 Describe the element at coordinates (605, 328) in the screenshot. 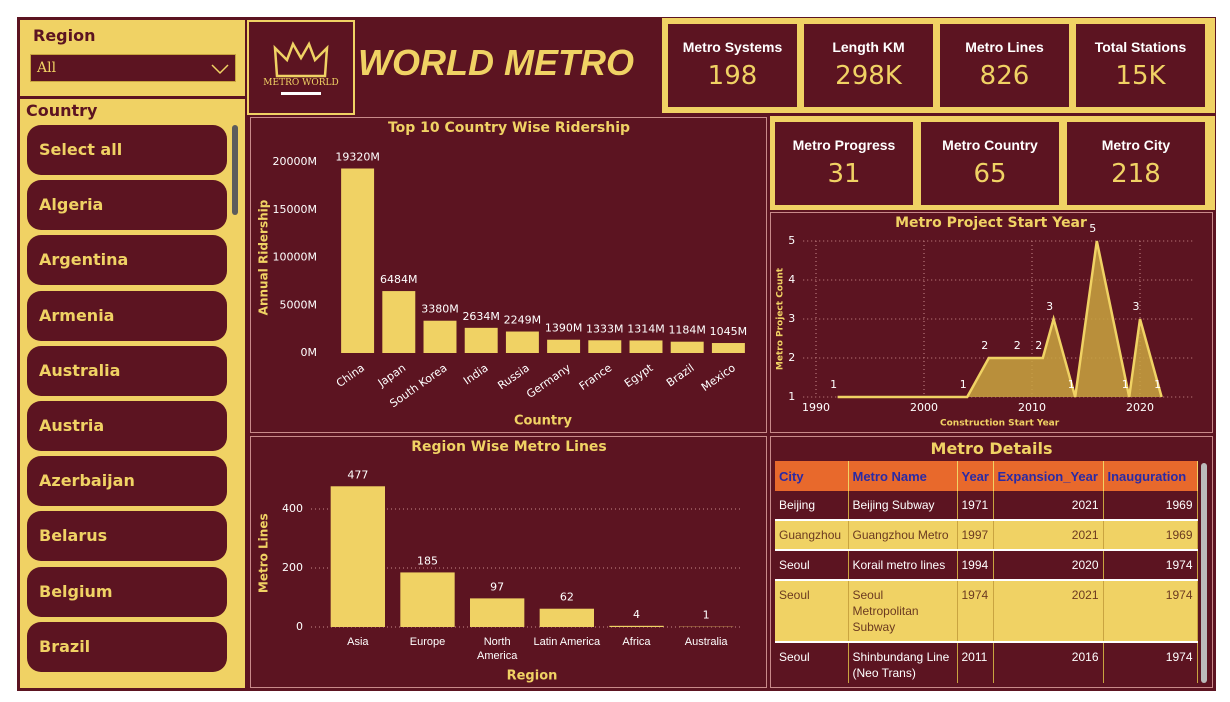

I see `data-label: 1333M` at that location.